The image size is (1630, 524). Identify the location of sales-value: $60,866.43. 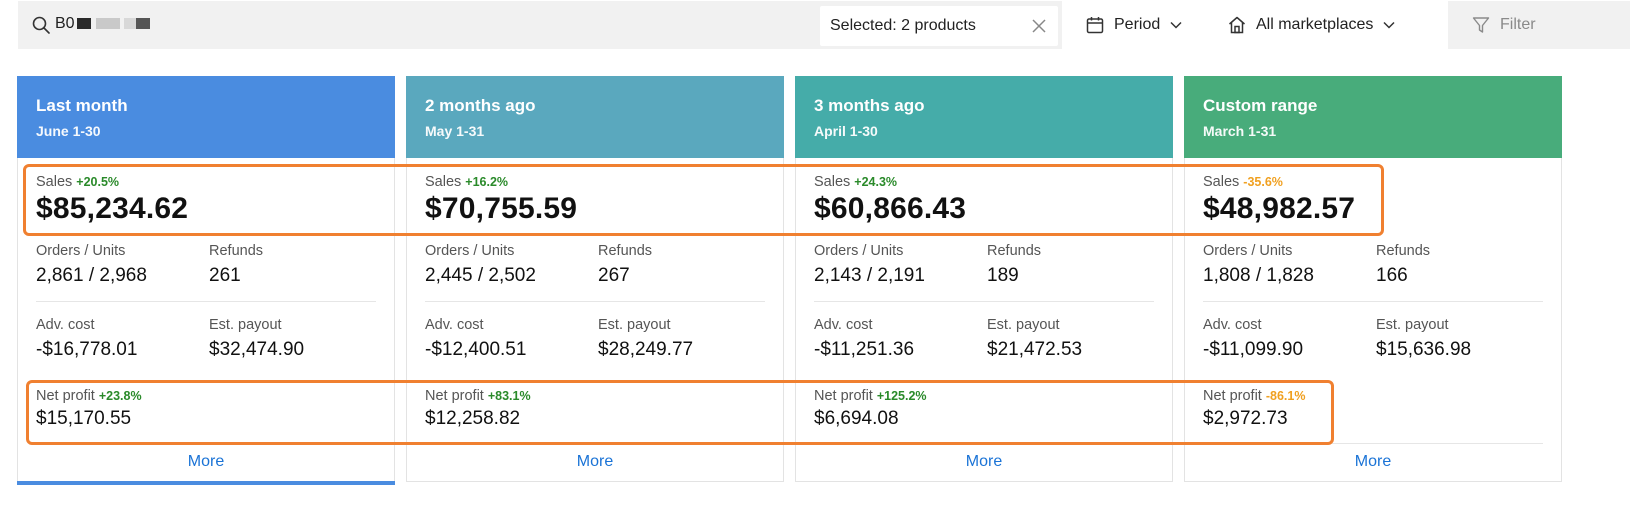
(890, 208).